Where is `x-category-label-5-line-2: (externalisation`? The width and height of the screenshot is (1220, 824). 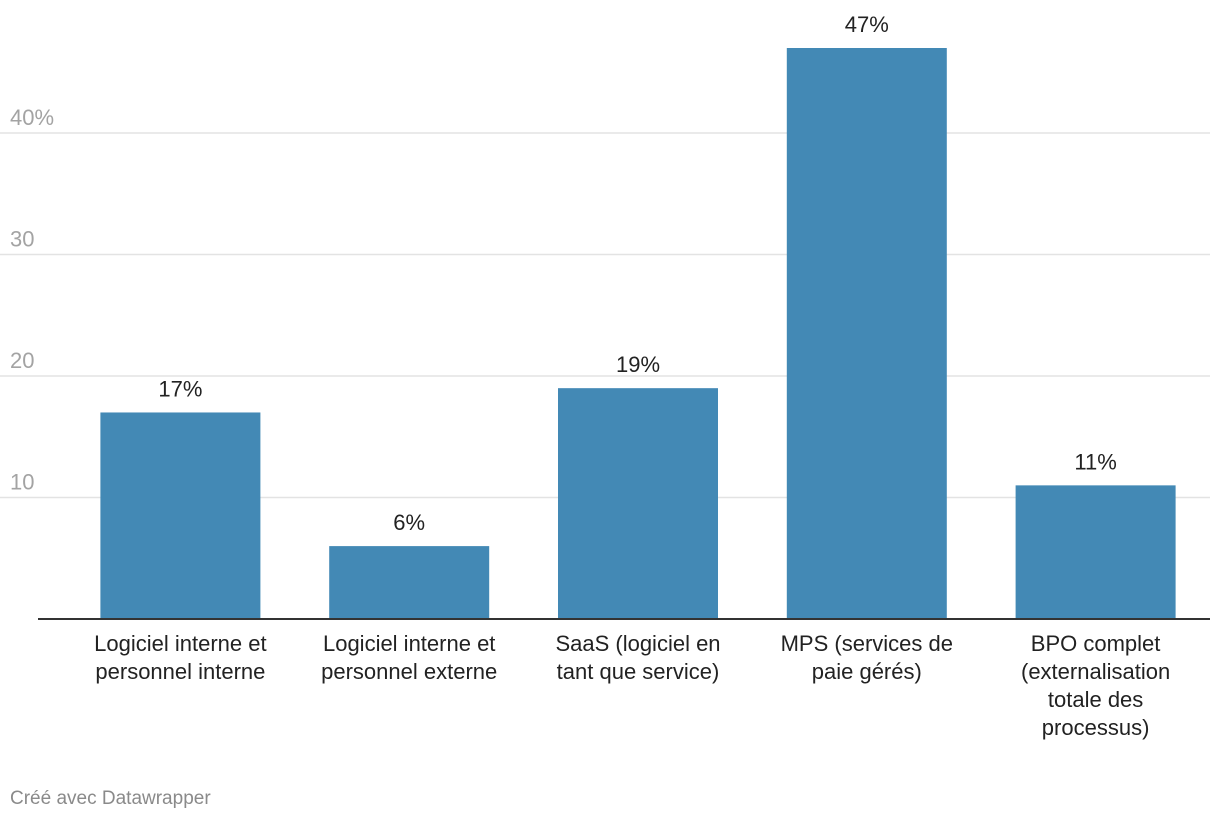 x-category-label-5-line-2: (externalisation is located at coordinates (1095, 671).